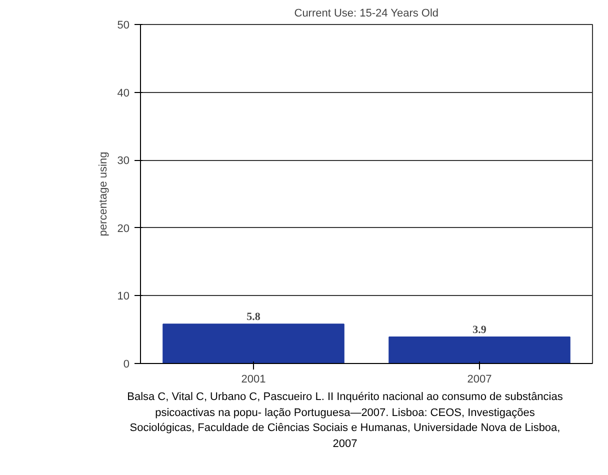 This screenshot has width=608, height=475. What do you see at coordinates (253, 317) in the screenshot?
I see `data-label: 5.8` at bounding box center [253, 317].